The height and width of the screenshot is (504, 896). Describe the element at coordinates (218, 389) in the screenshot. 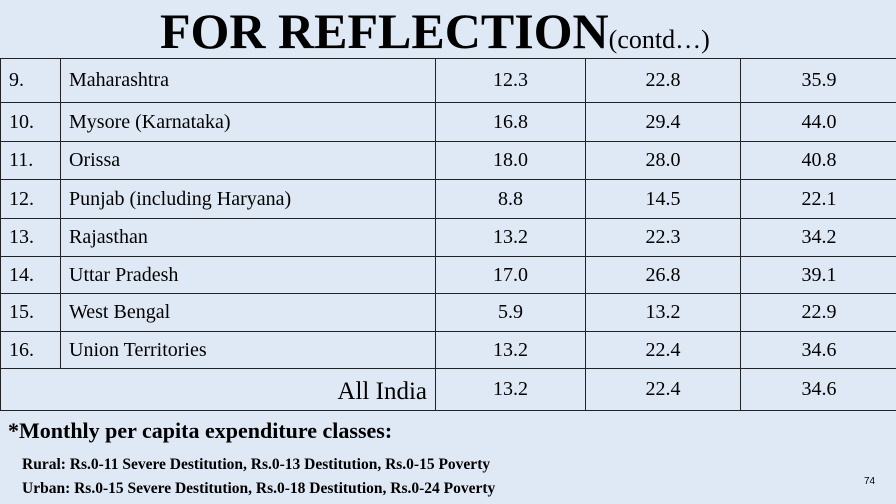

I see `total-label: All India` at that location.